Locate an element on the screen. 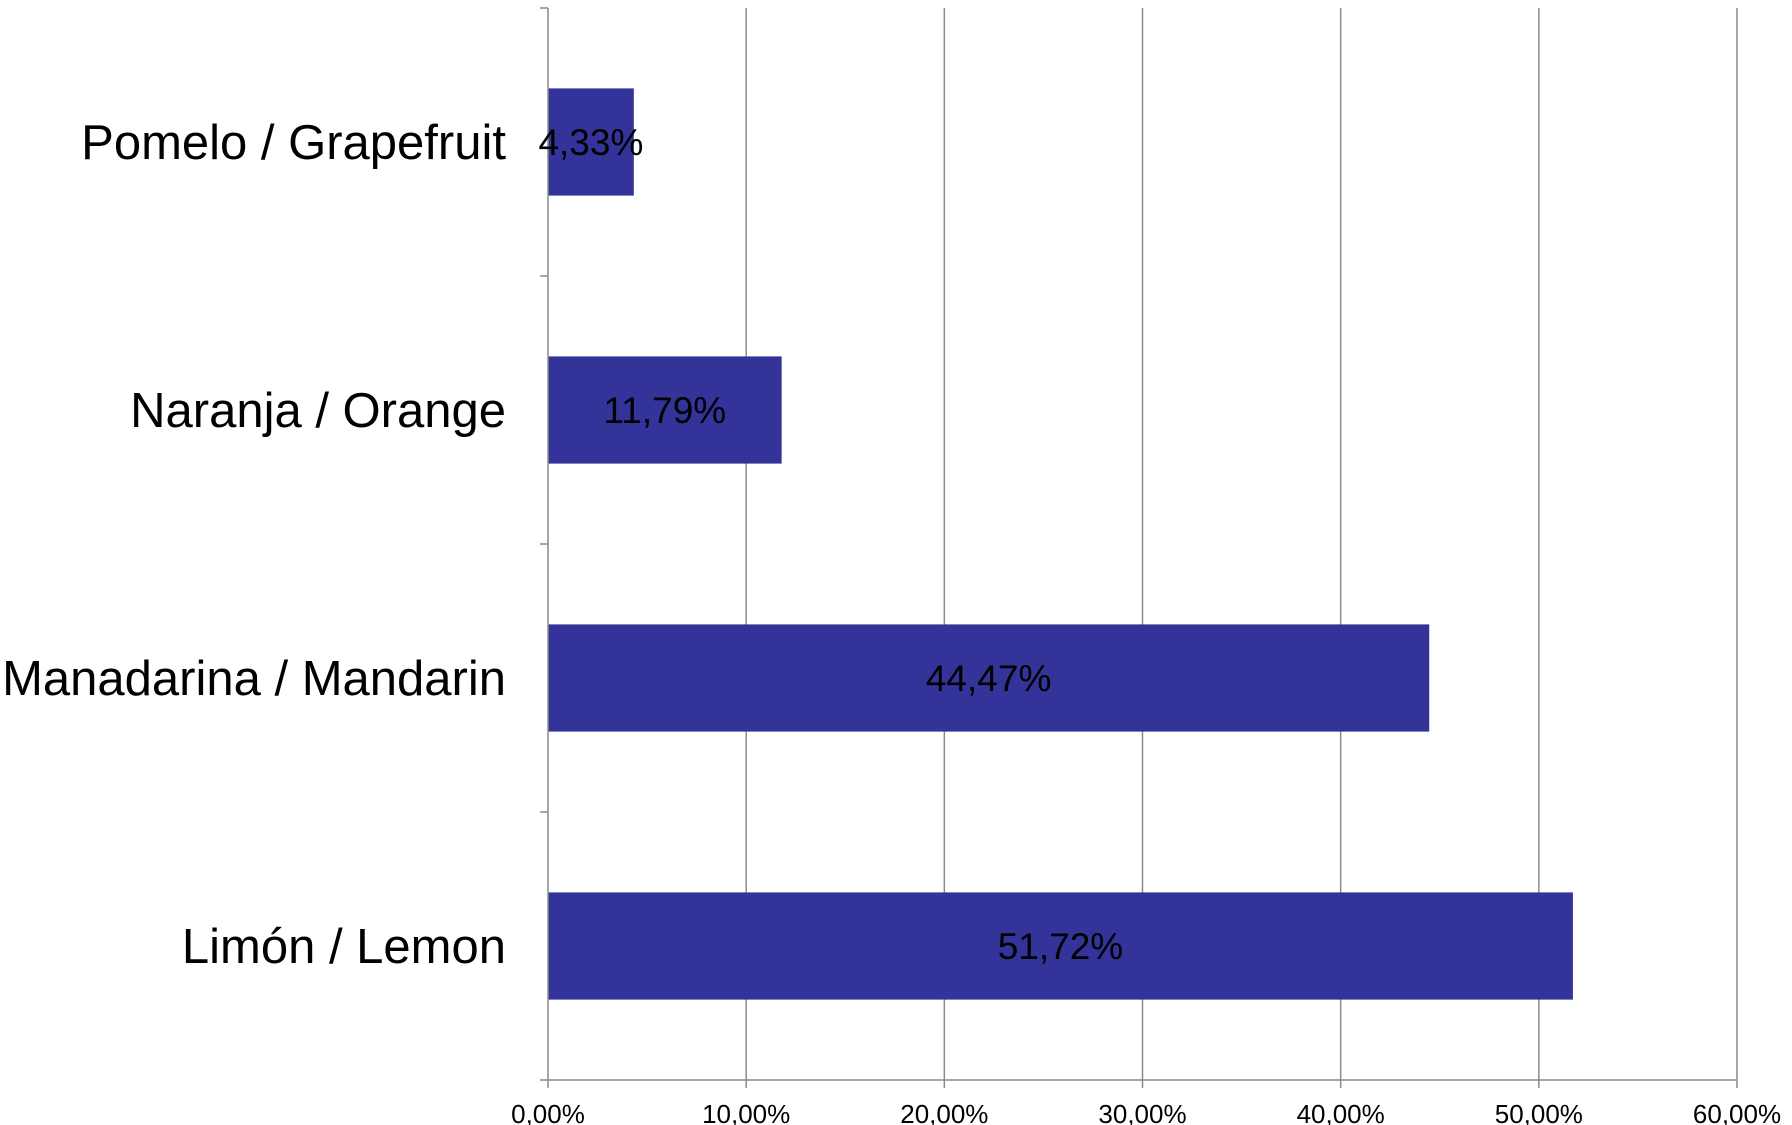 Image resolution: width=1792 pixels, height=1125 pixels. x-tick-label: 30,00% is located at coordinates (1142, 1112).